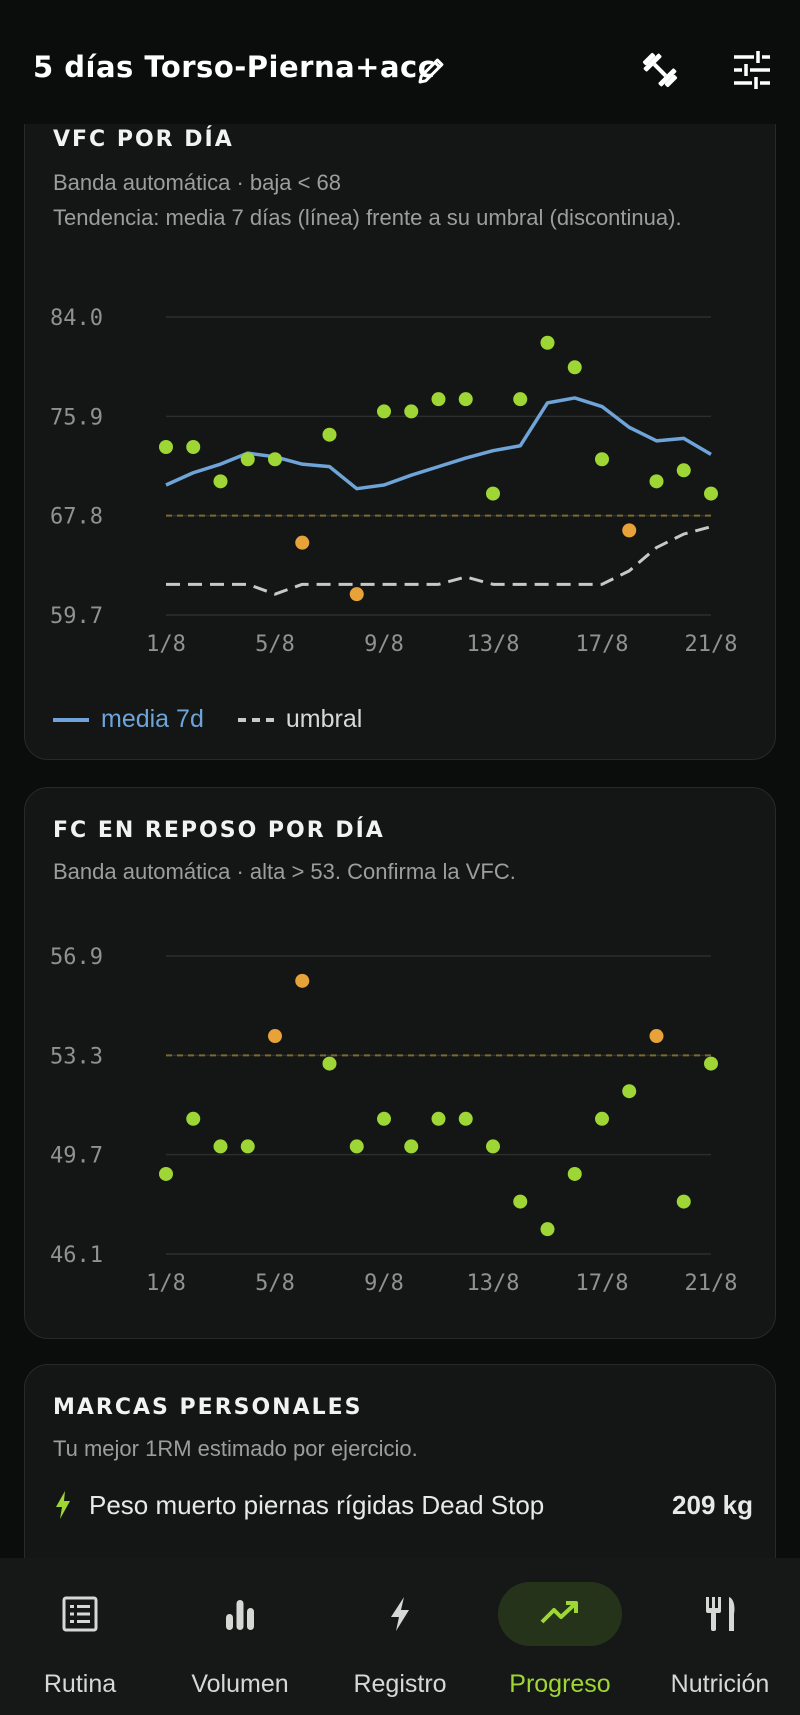 The height and width of the screenshot is (1715, 800). Describe the element at coordinates (76, 1156) in the screenshot. I see `y-tick-label: 49.7` at that location.